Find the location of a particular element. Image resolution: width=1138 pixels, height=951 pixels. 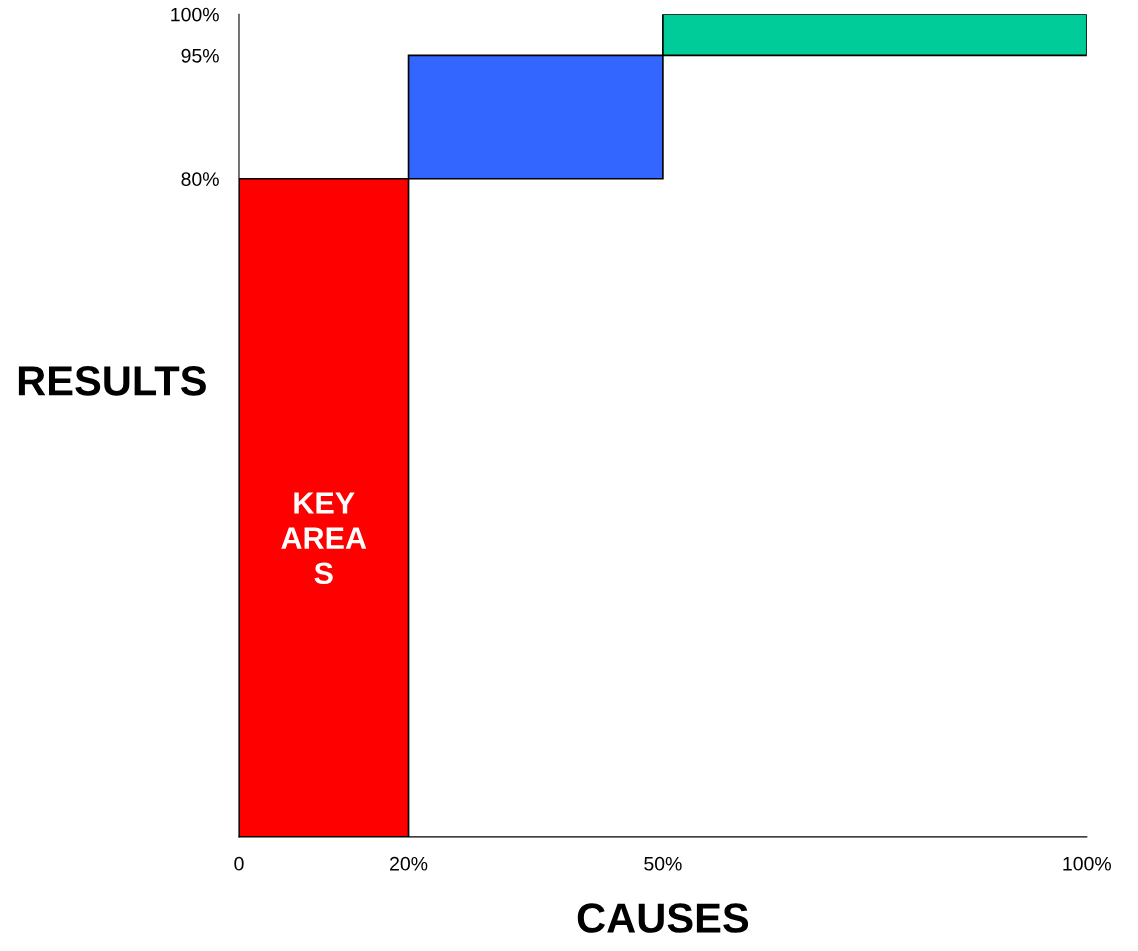

y-tick-label: 100% is located at coordinates (195, 14).